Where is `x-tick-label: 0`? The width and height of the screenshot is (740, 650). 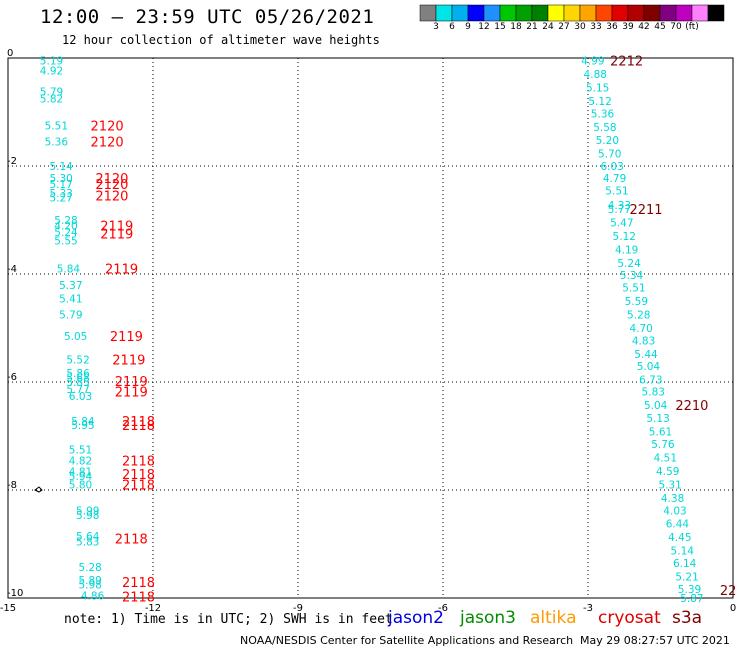 x-tick-label: 0 is located at coordinates (733, 608).